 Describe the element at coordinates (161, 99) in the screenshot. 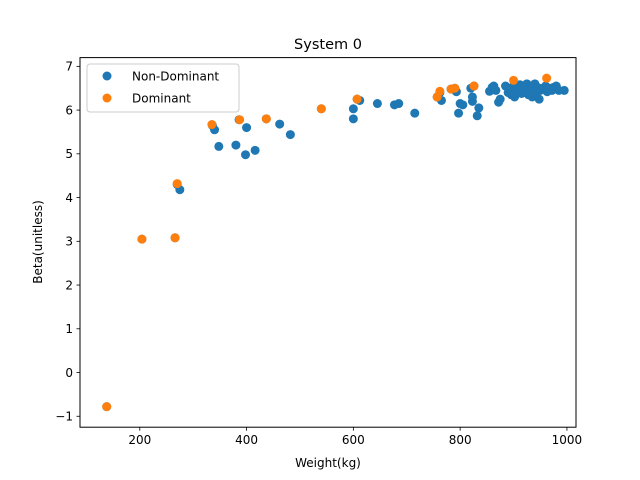

I see `legend-label-dominant: Dominant` at that location.